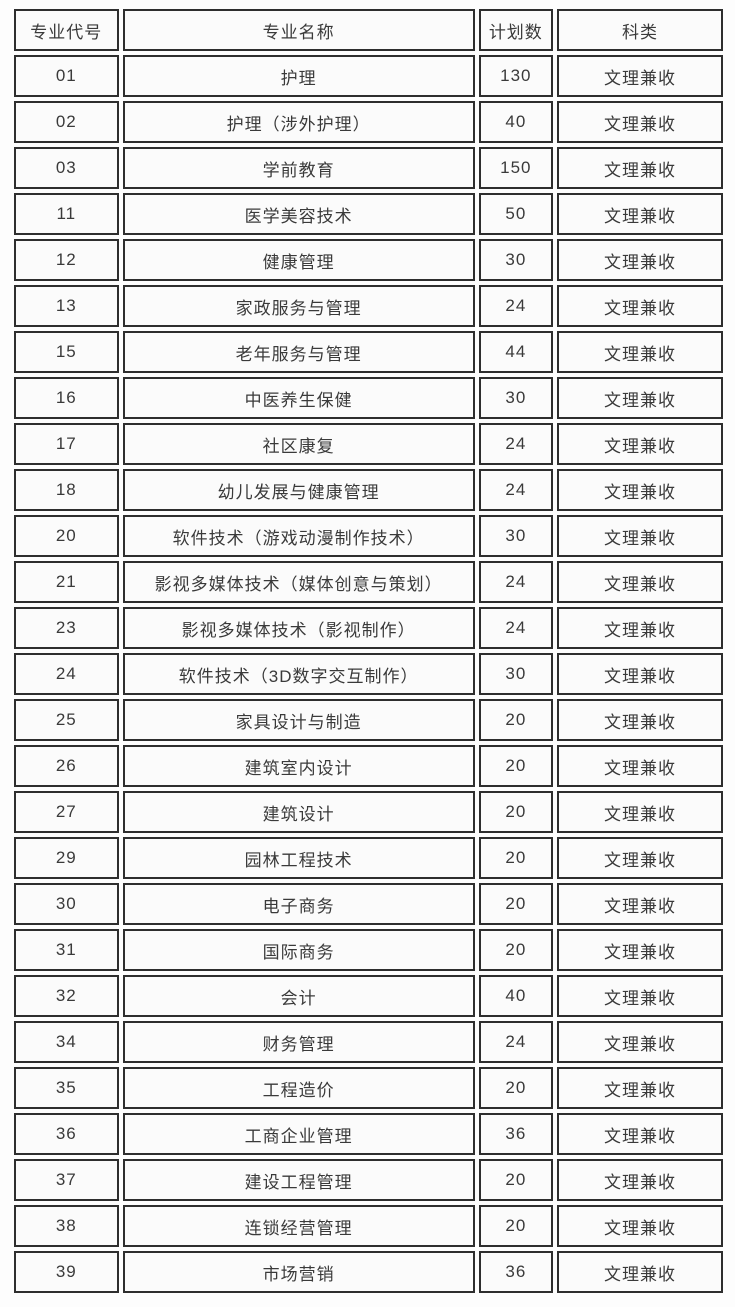  Describe the element at coordinates (298, 1272) in the screenshot. I see `major-name-cell: 市场营销` at that location.